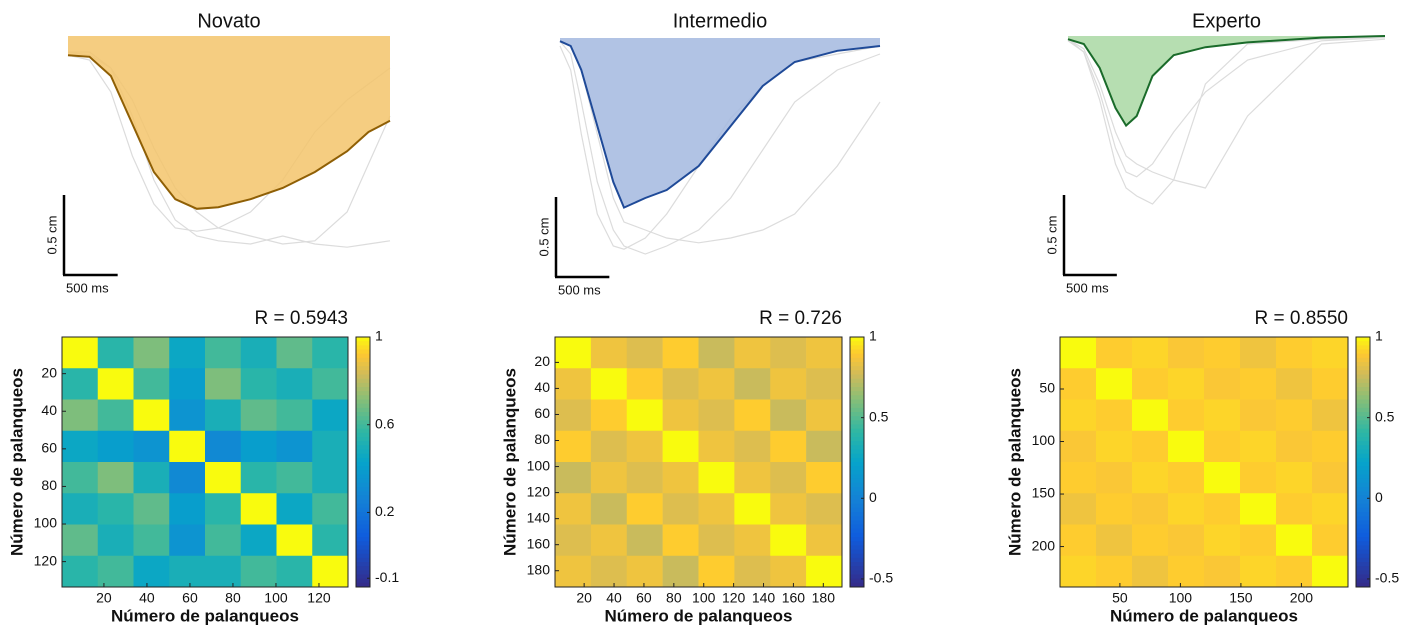 This screenshot has width=1422, height=627. Describe the element at coordinates (147, 598) in the screenshot. I see `x-tick-label: 40` at that location.